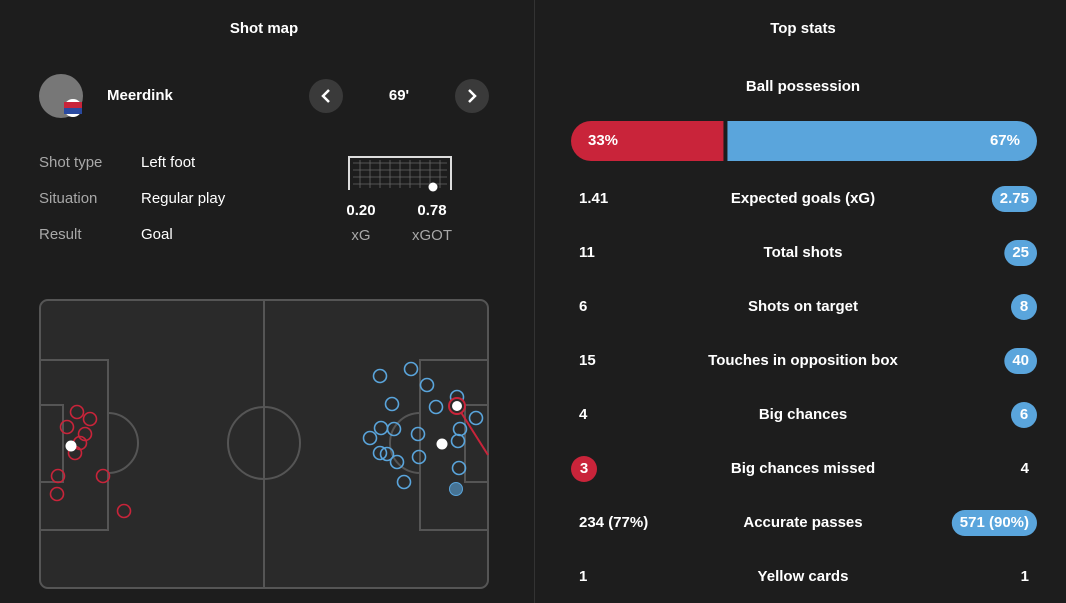 This screenshot has width=1066, height=603. I want to click on away-value: 2.75, so click(1014, 198).